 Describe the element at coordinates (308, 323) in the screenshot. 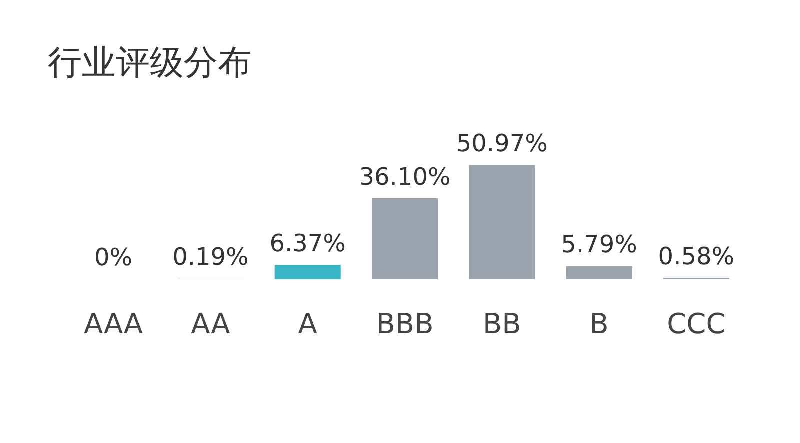

I see `x-tick-label: A` at that location.